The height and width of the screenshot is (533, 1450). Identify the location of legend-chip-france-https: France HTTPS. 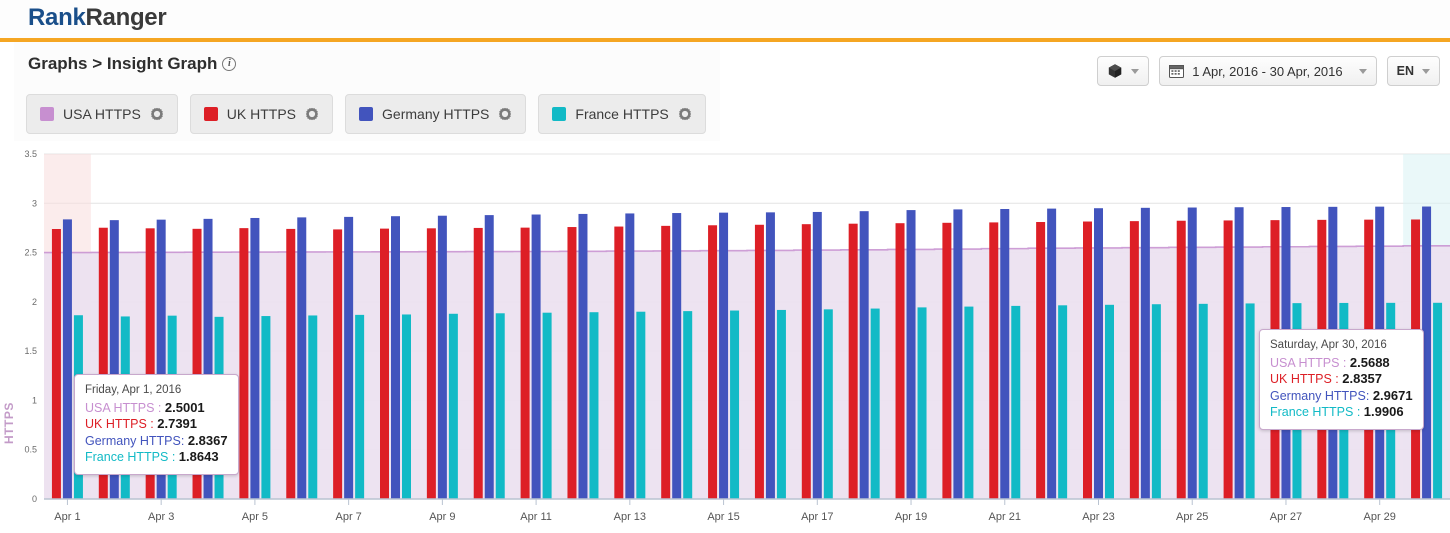
(622, 114).